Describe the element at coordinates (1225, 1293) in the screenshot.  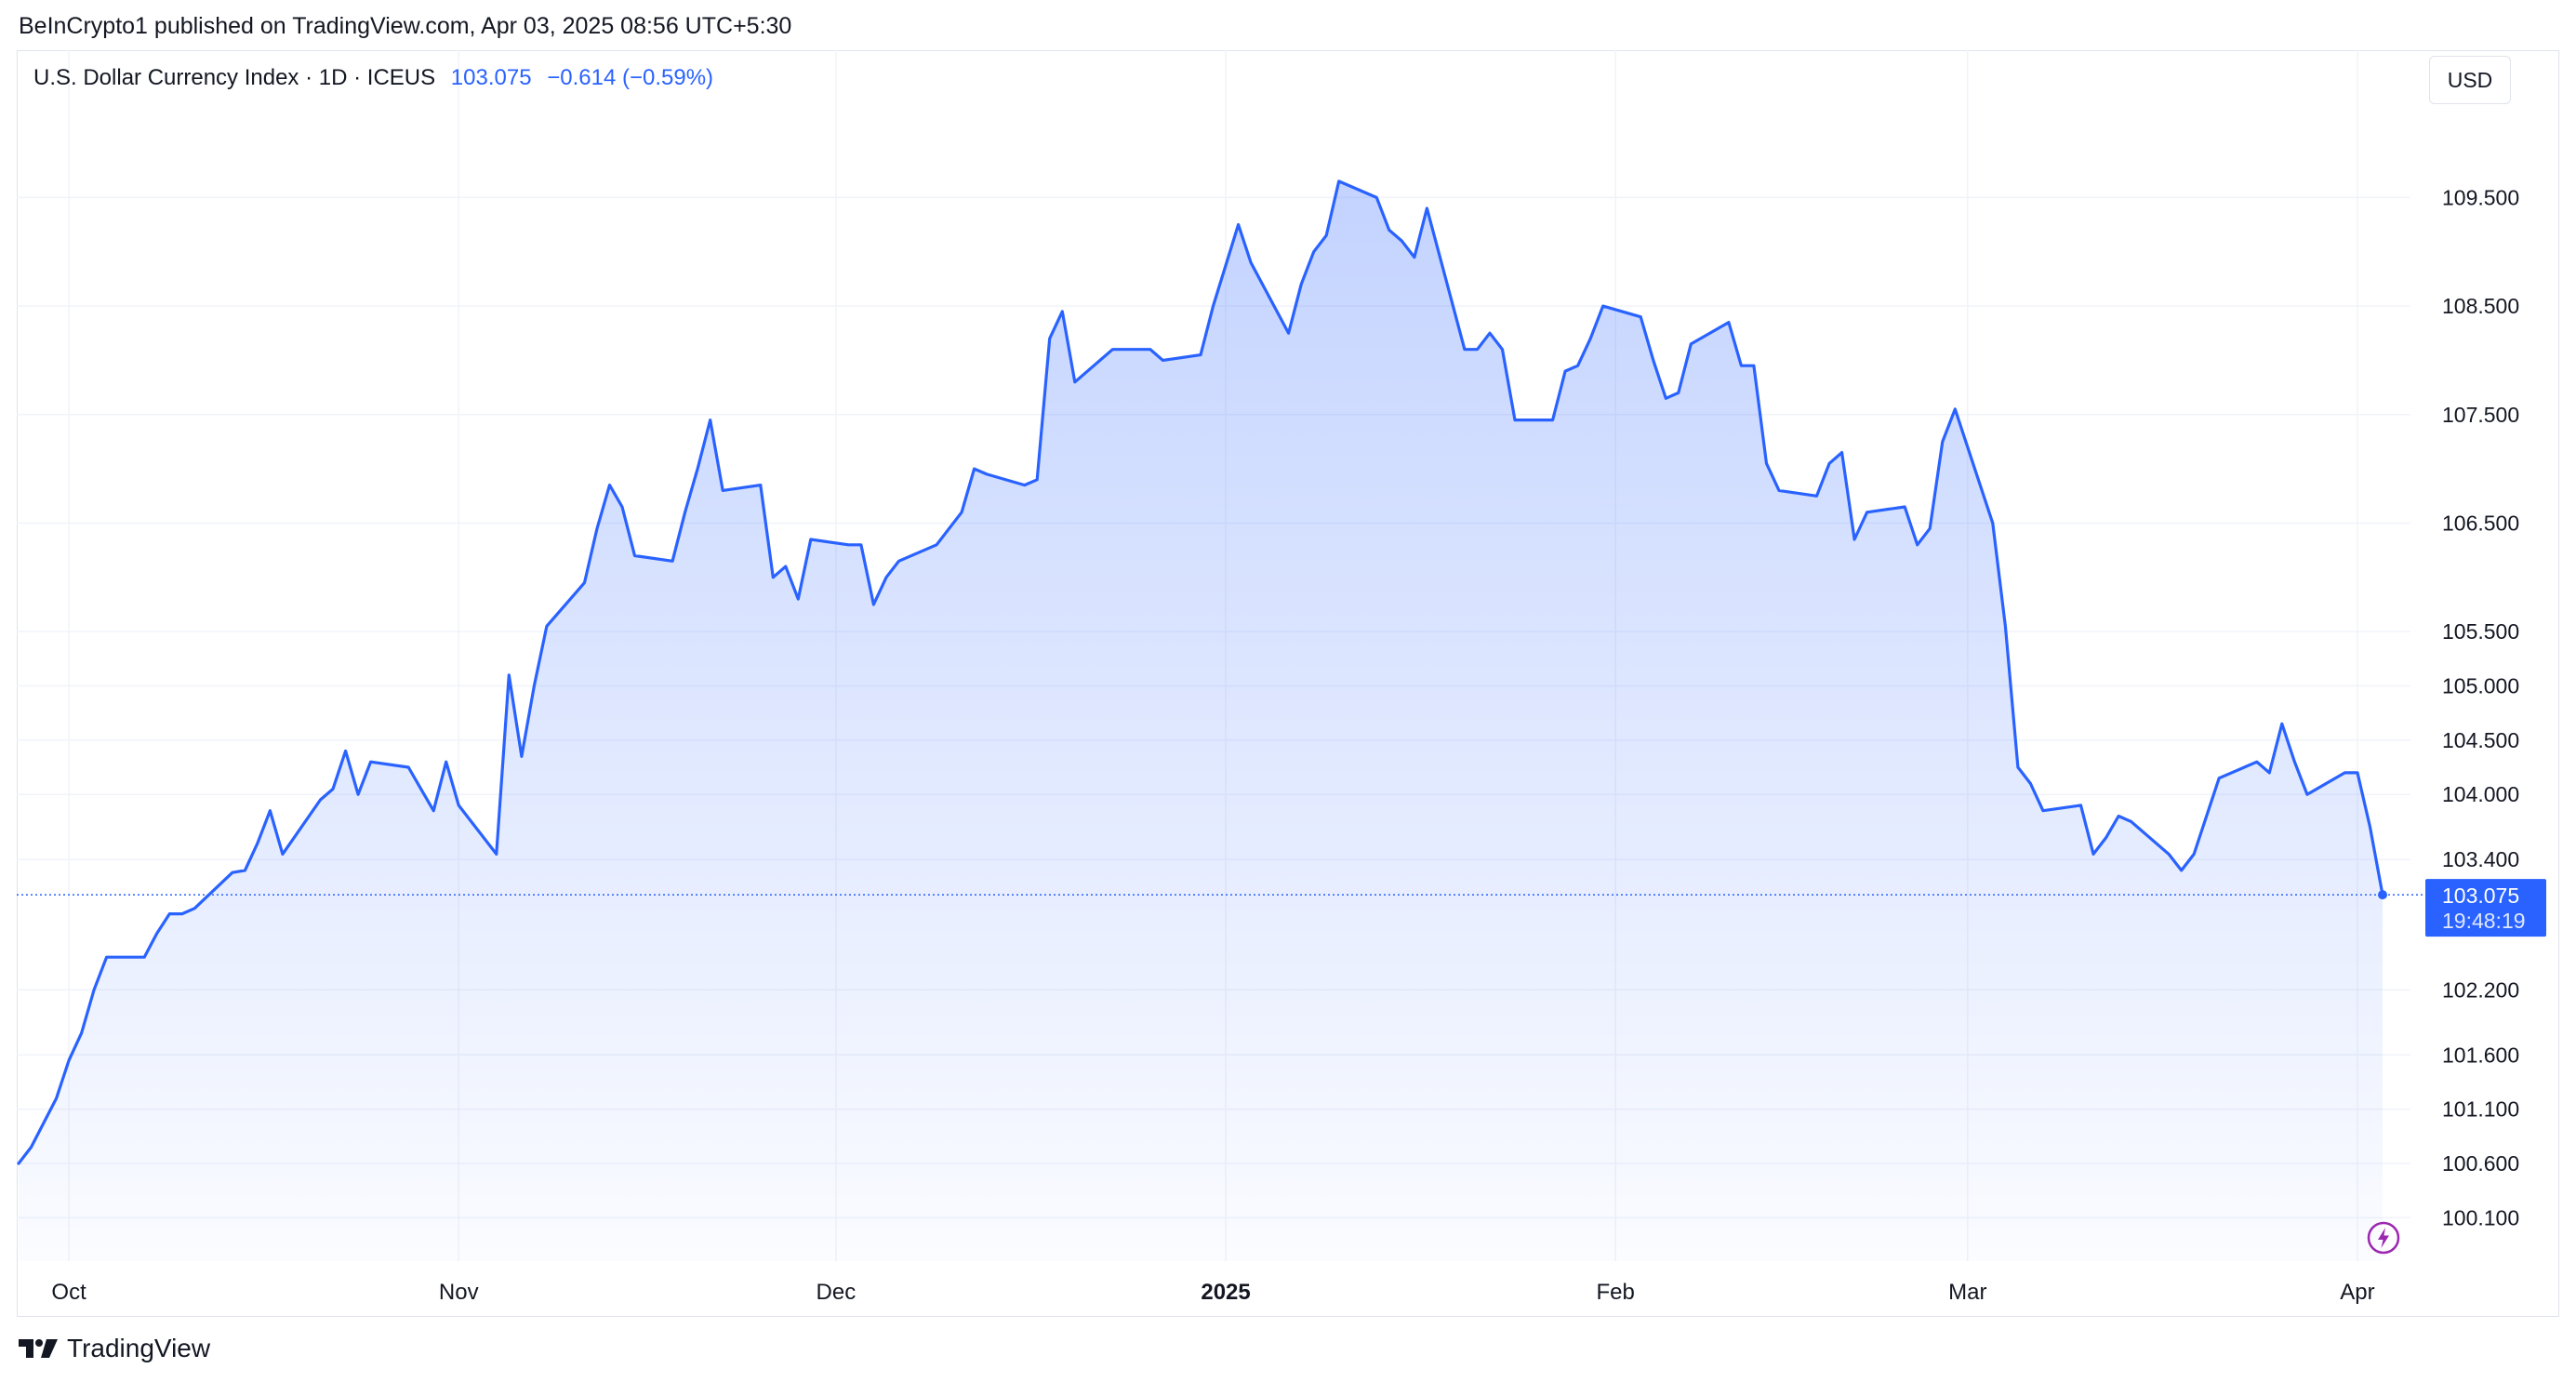
I see `x-tick-label: 2025` at that location.